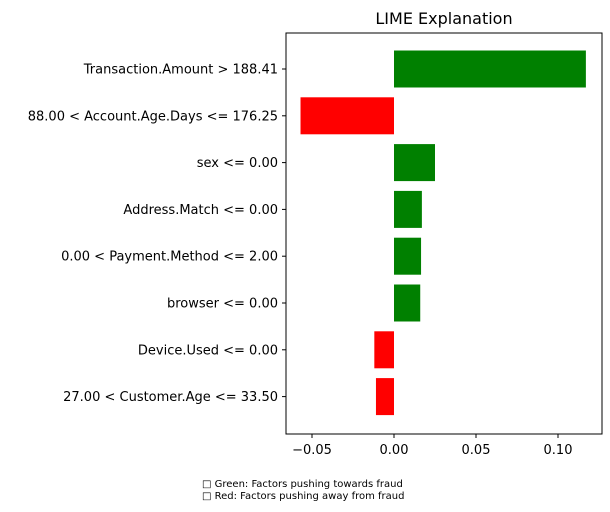  I want to click on y-tick-label-7: 27.00 < Customer.Age <= 33.50, so click(170, 397).